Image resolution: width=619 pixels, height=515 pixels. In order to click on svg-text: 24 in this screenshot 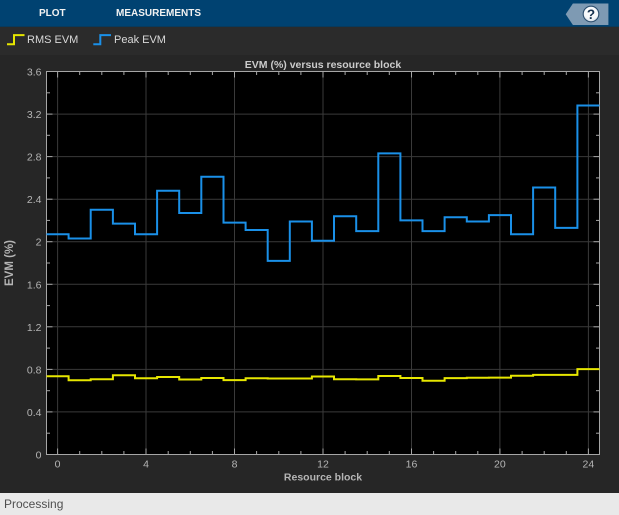, I will do `click(589, 465)`.